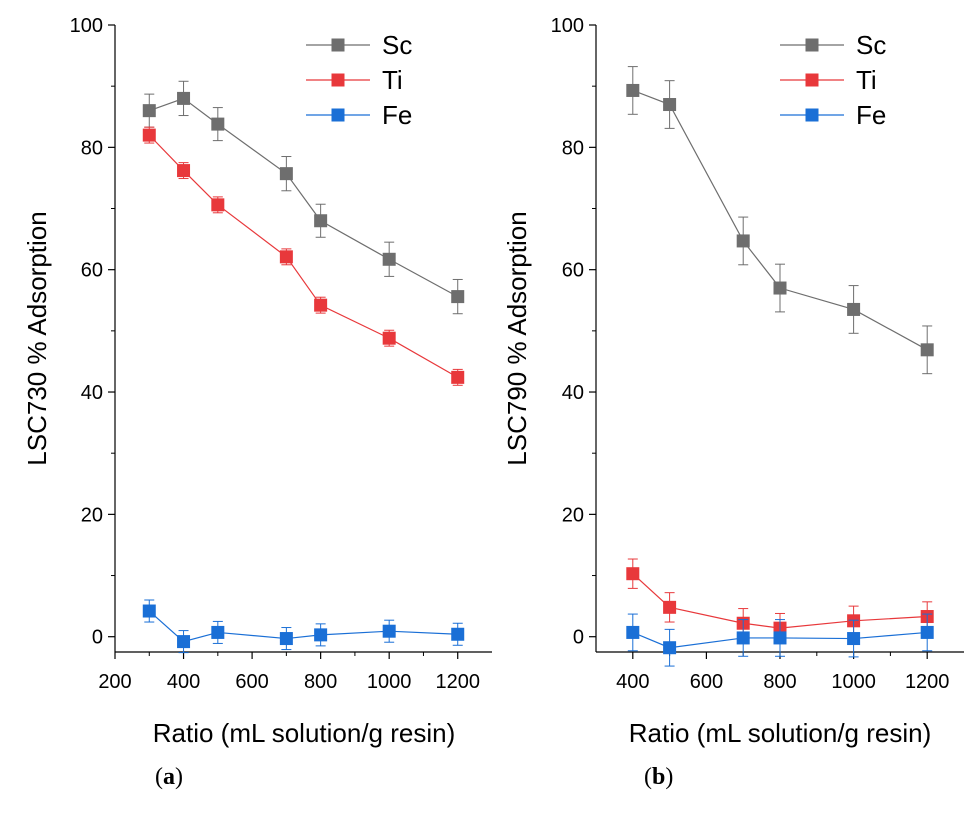  I want to click on caption-a: (a), so click(169, 777).